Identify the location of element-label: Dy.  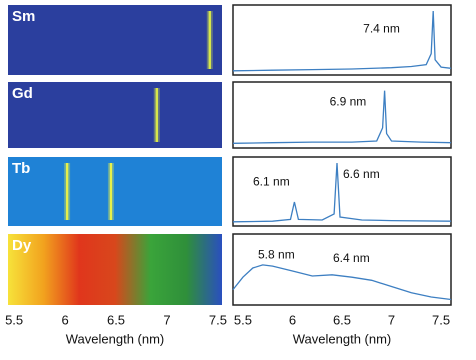
(22, 245).